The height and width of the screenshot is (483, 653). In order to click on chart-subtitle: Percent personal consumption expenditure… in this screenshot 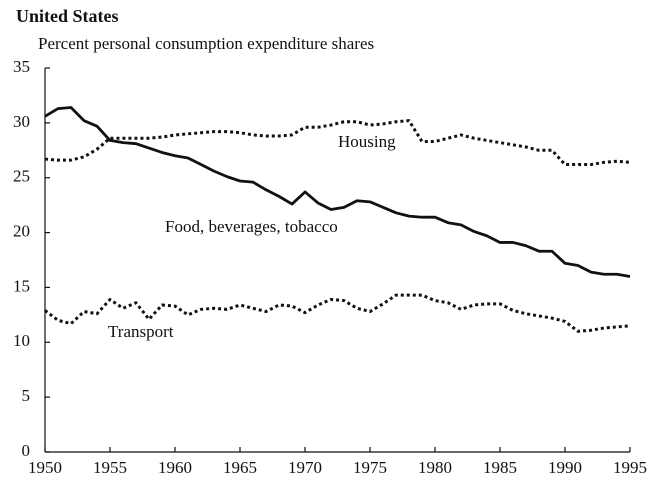, I will do `click(206, 43)`.